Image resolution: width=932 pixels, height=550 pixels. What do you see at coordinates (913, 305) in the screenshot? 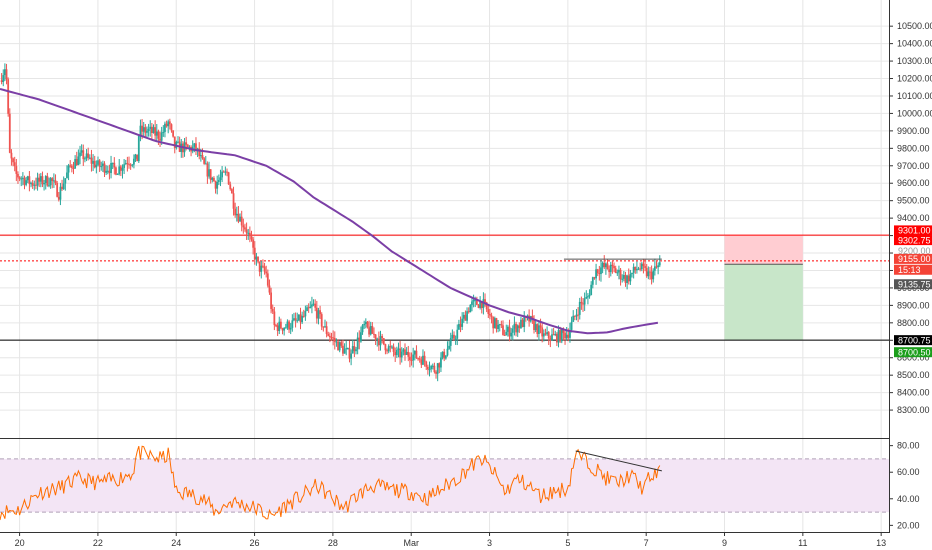
I see `price-tick-label: 8900.00` at bounding box center [913, 305].